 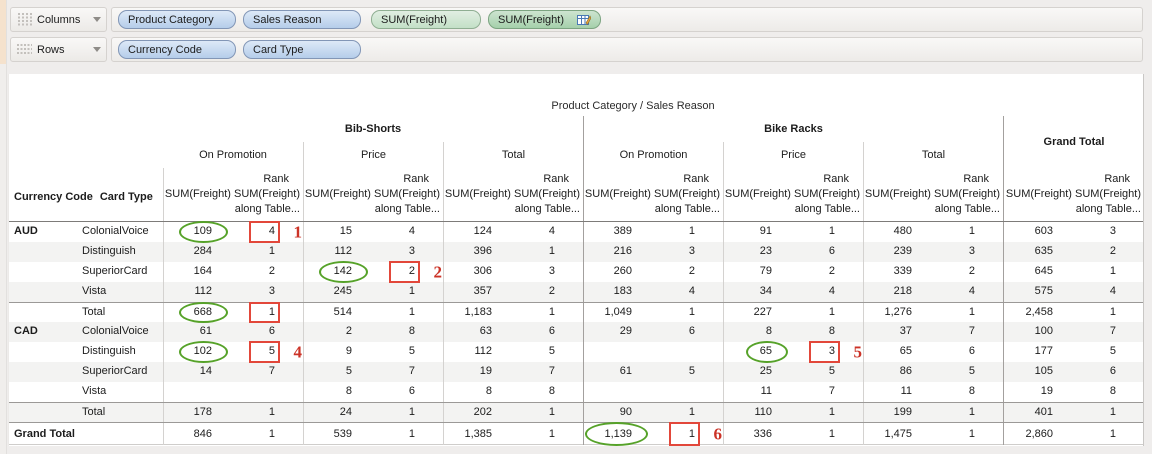 What do you see at coordinates (94, 391) in the screenshot?
I see `row-header-card-type: Vista` at bounding box center [94, 391].